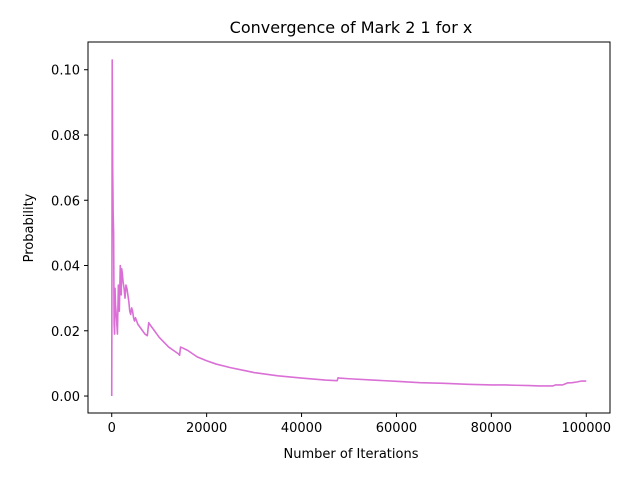  I want to click on y-tick-label: 0.06, so click(65, 201).